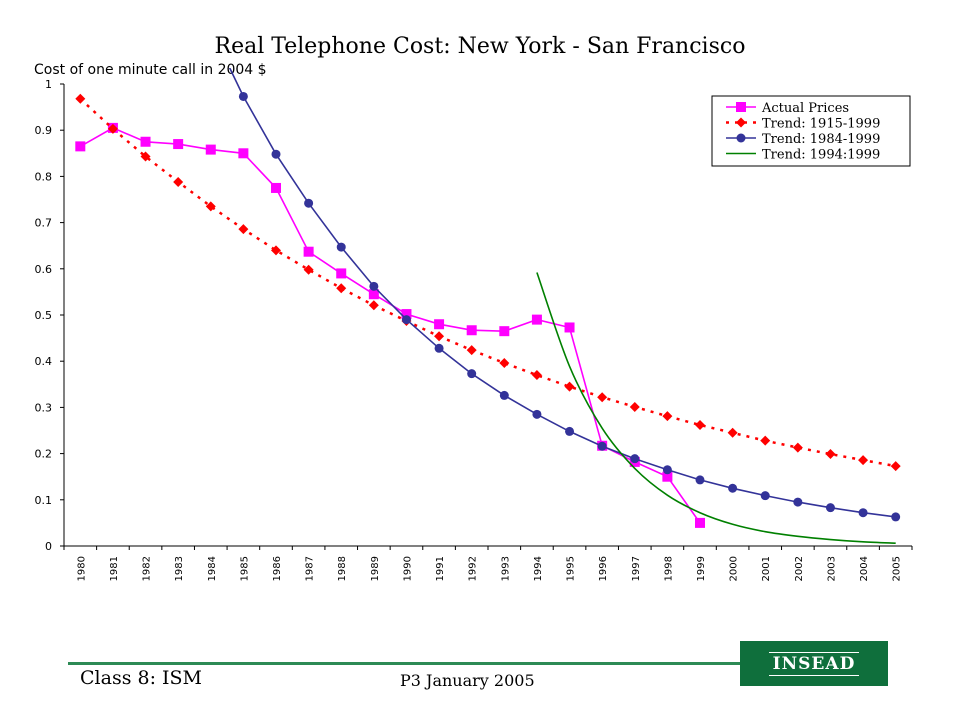 The width and height of the screenshot is (960, 720). Describe the element at coordinates (147, 568) in the screenshot. I see `x-tick-label: 1982` at that location.